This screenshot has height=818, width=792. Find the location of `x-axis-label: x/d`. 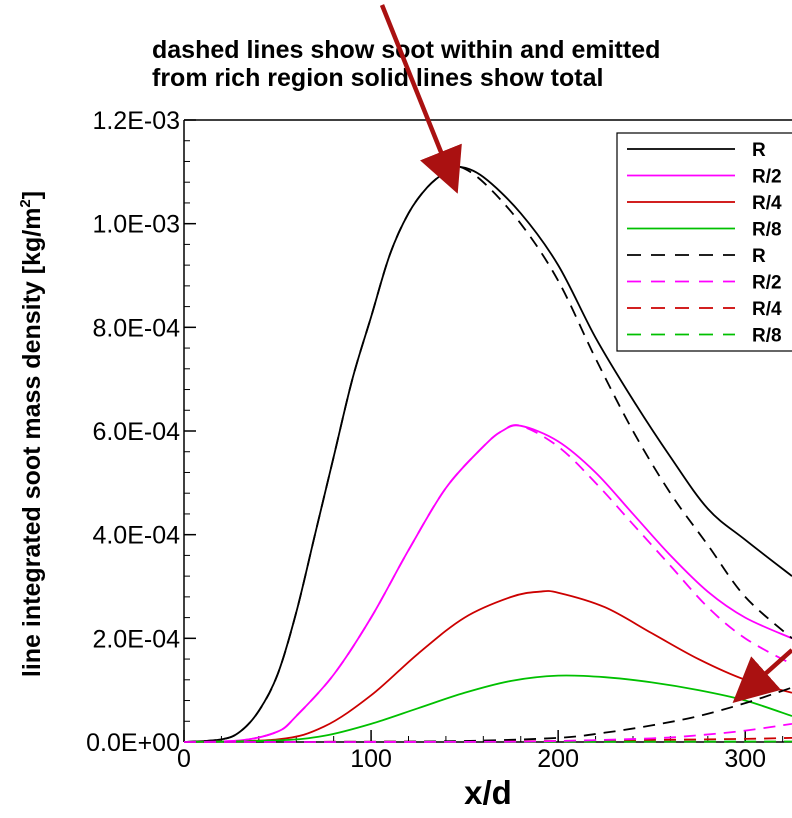

x-axis-label: x/d is located at coordinates (488, 792).